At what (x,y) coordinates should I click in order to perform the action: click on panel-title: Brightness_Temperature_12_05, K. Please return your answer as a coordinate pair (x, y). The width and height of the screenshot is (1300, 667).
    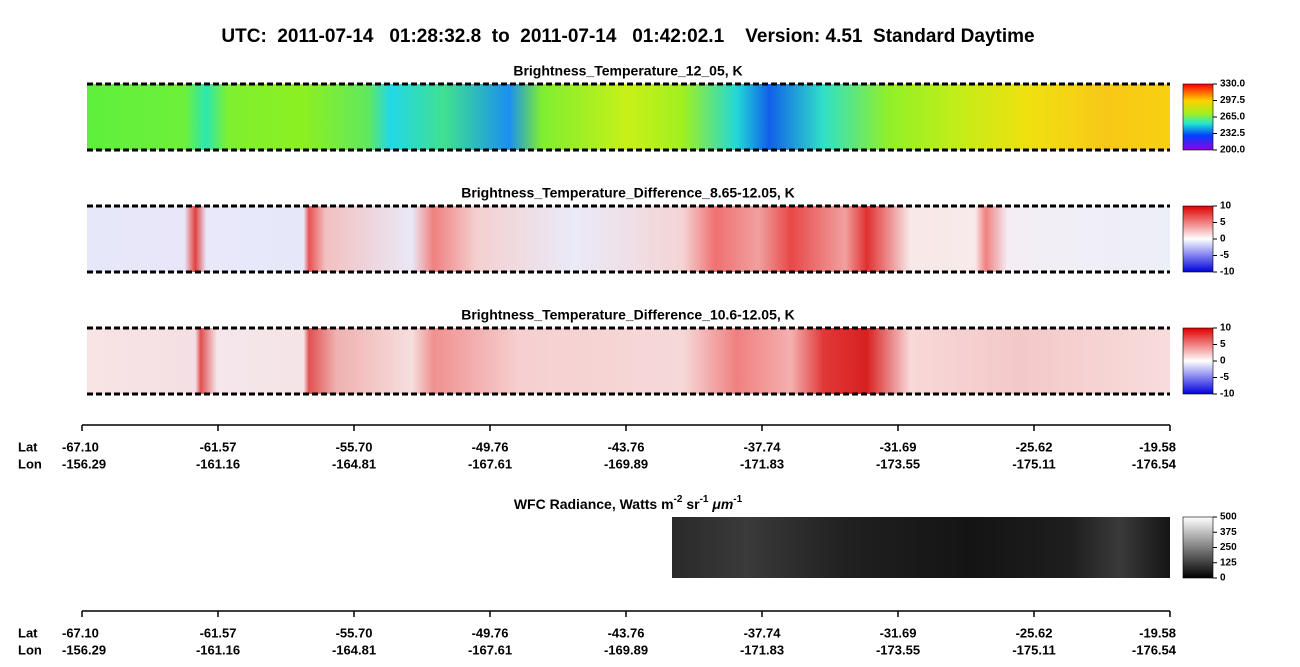
    Looking at the image, I should click on (627, 71).